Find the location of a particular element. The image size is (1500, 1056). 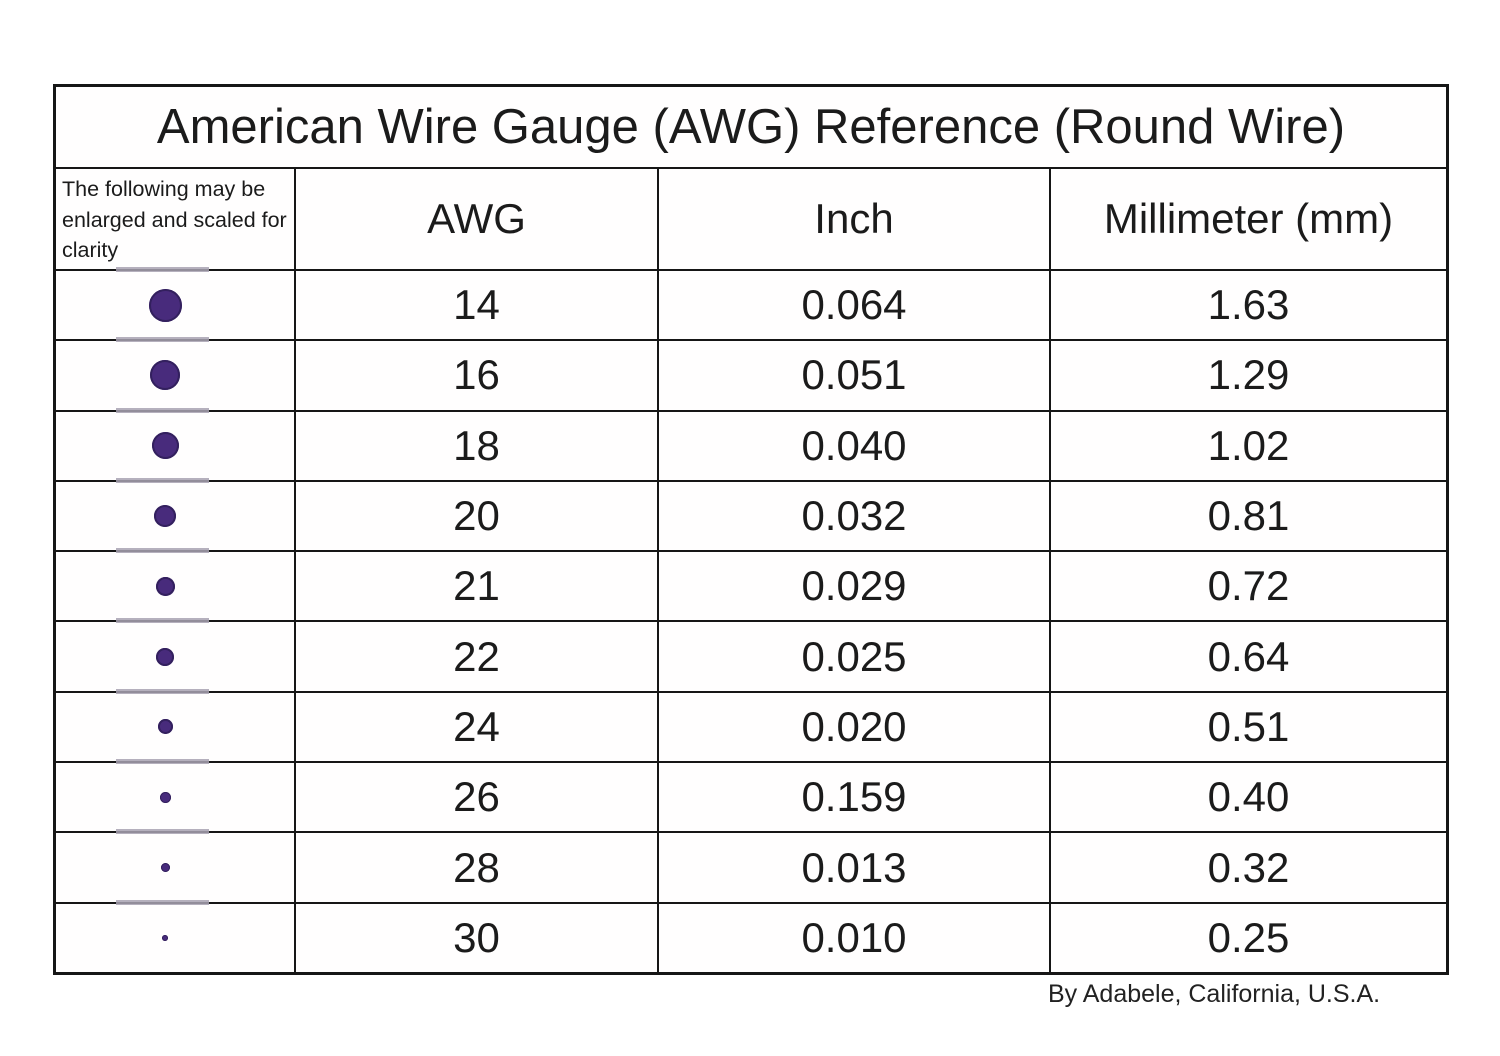

table-row: 14 0.064 1.63 is located at coordinates (751, 304).